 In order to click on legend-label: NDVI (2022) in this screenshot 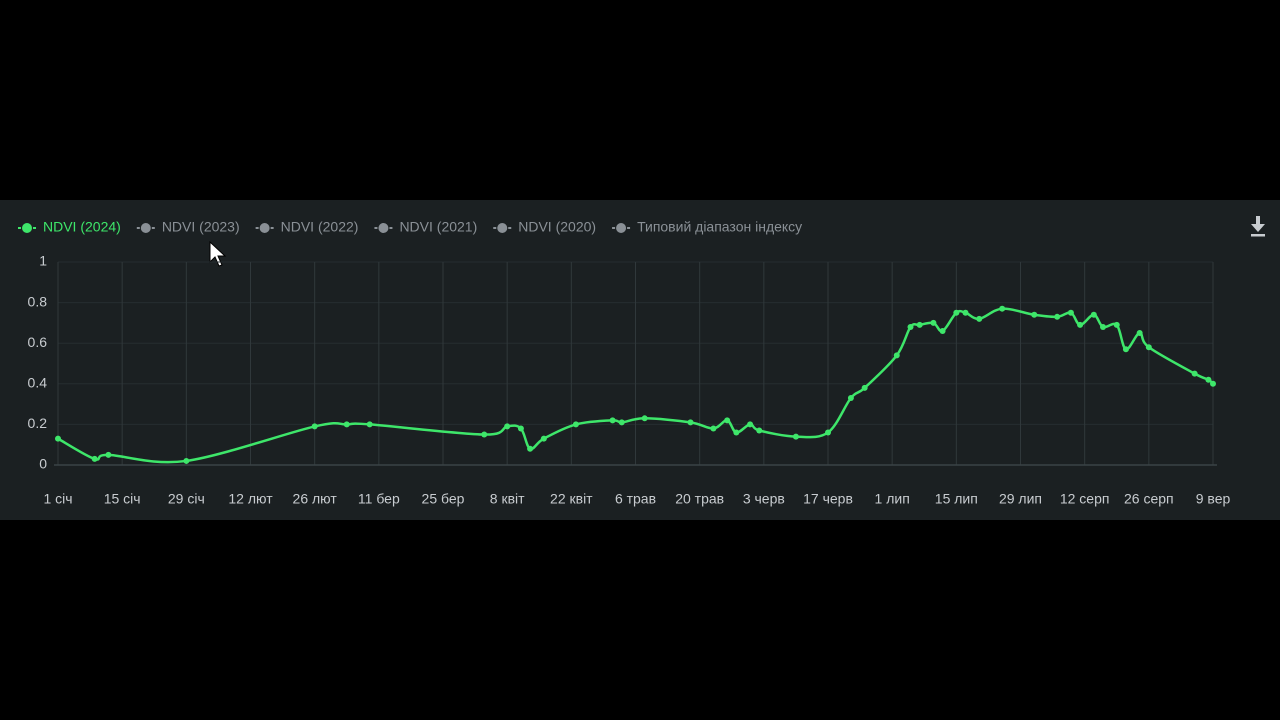, I will do `click(320, 227)`.